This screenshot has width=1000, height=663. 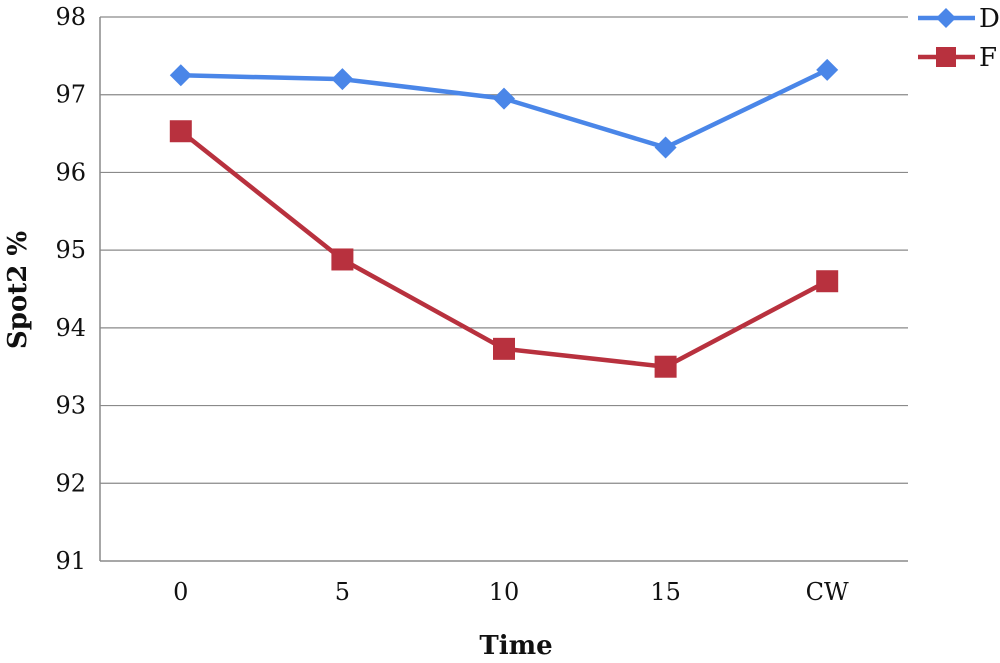 I want to click on x-tick-labels: 0 5 10 15 CW, so click(x=511, y=592).